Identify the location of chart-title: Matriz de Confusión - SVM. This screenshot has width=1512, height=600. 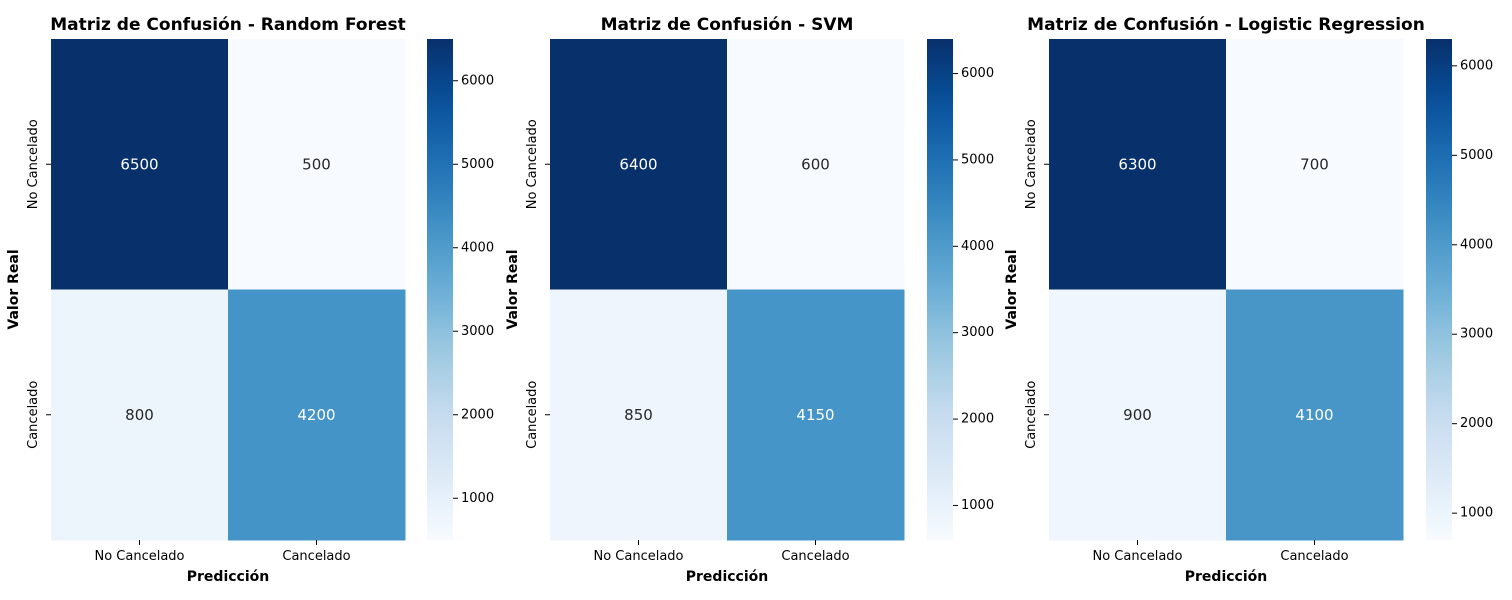
(727, 25).